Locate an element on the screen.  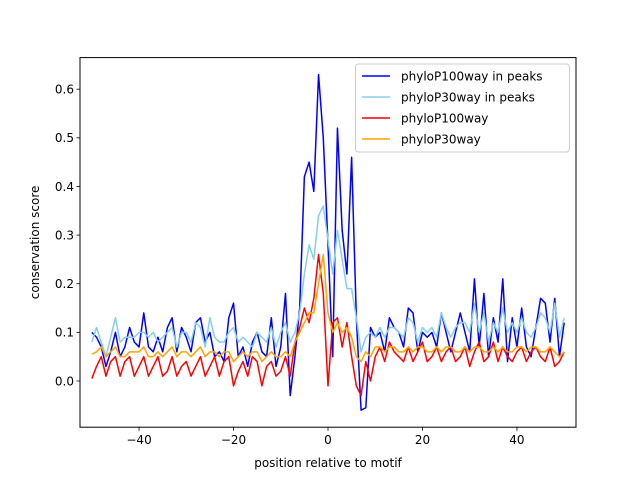
x-tick-label: −40 is located at coordinates (138, 440).